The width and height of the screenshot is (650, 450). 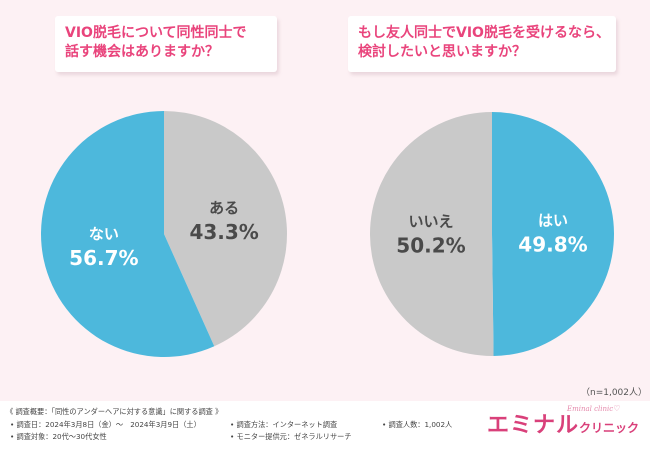 I want to click on logo-english: Eminal clinic♡, so click(x=593, y=408).